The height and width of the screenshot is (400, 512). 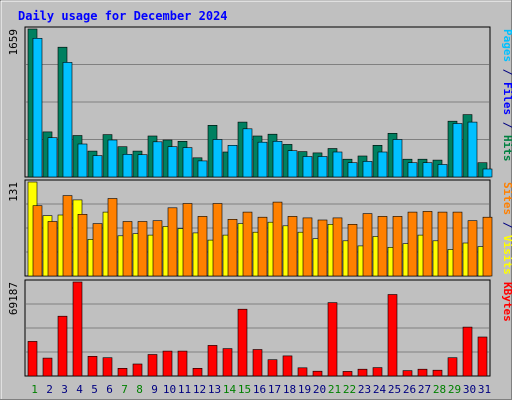 What do you see at coordinates (64, 389) in the screenshot?
I see `x-tick-label: 3` at bounding box center [64, 389].